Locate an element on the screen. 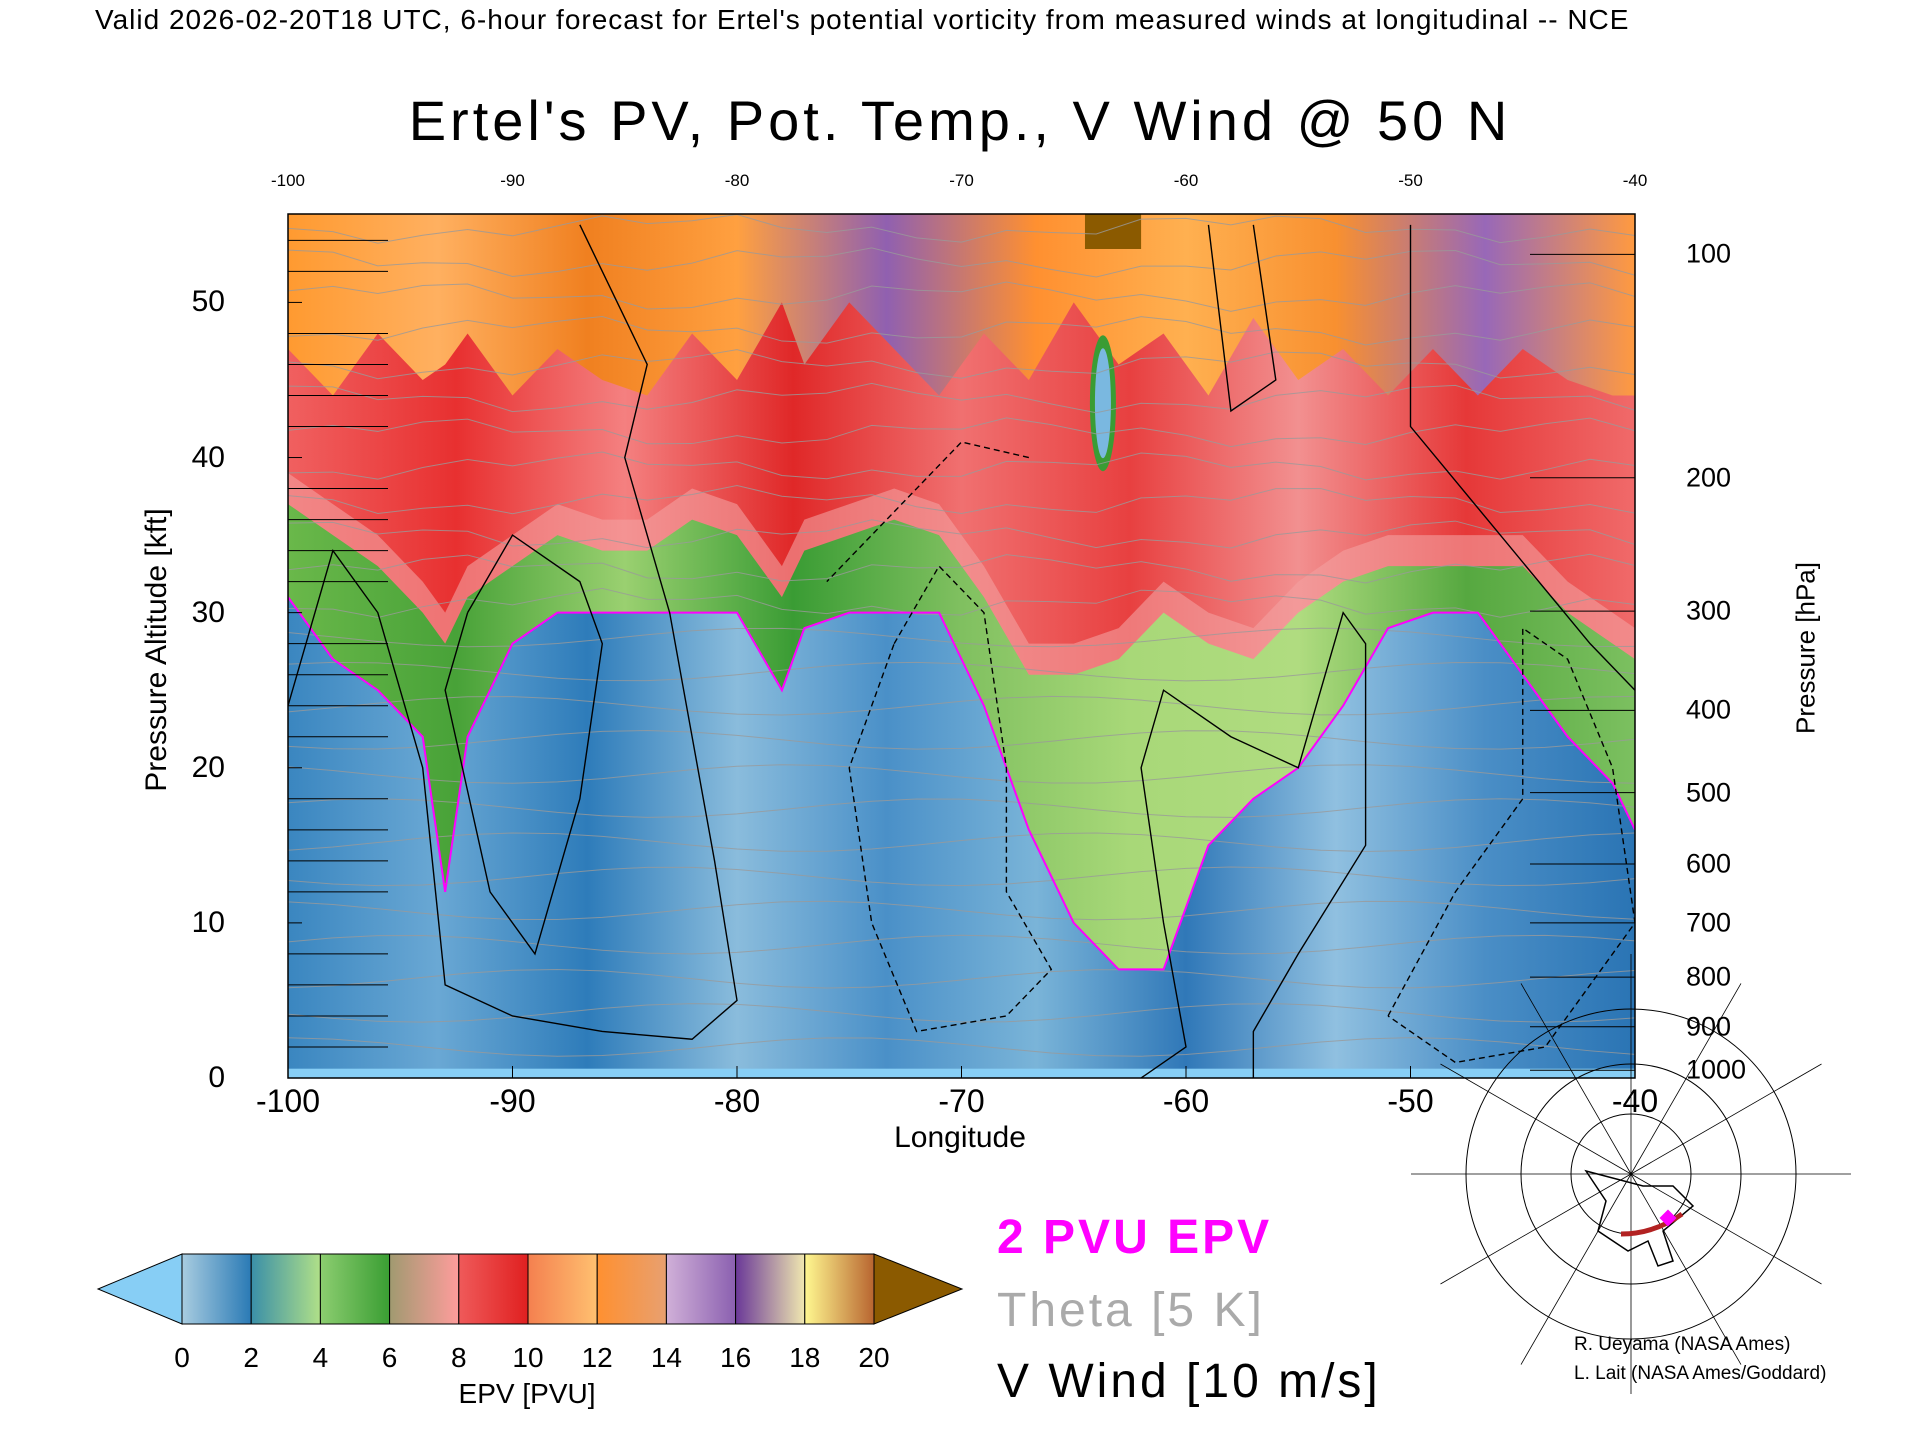 The height and width of the screenshot is (1440, 1920). y-tick-label: 0 is located at coordinates (216, 1077).